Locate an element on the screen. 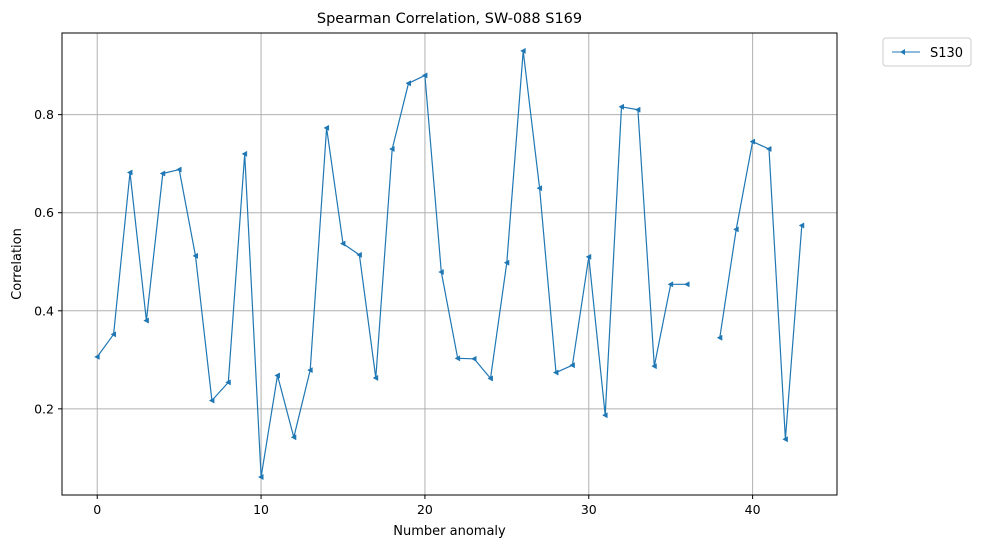  legend-label: S130 is located at coordinates (946, 53).